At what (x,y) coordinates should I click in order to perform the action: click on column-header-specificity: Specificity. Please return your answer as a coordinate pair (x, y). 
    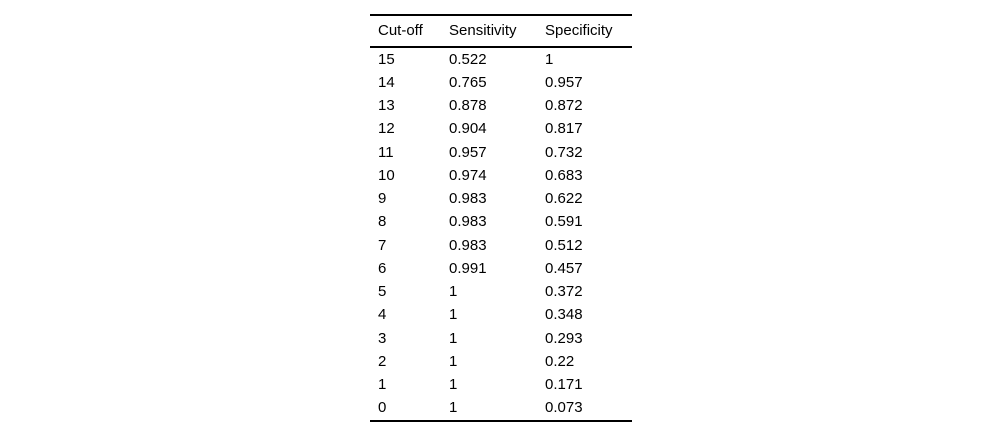
    Looking at the image, I should click on (579, 30).